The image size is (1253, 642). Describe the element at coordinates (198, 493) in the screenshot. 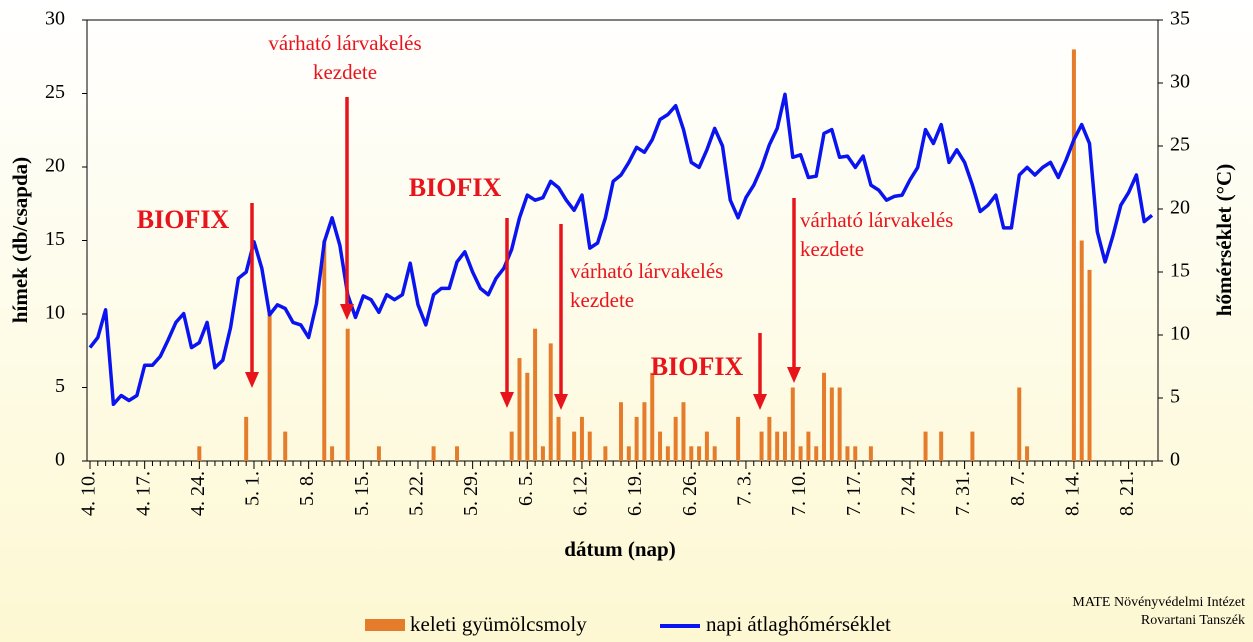

I see `x-tick-label: 4. 24.` at that location.